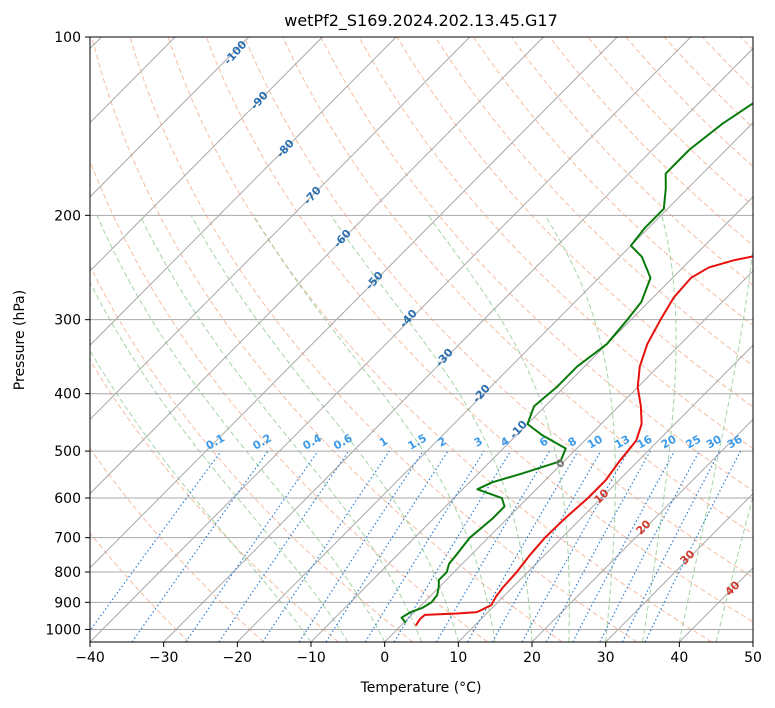 The image size is (775, 708). What do you see at coordinates (20, 340) in the screenshot?
I see `y-axis-label: Pressure (hPa)` at bounding box center [20, 340].